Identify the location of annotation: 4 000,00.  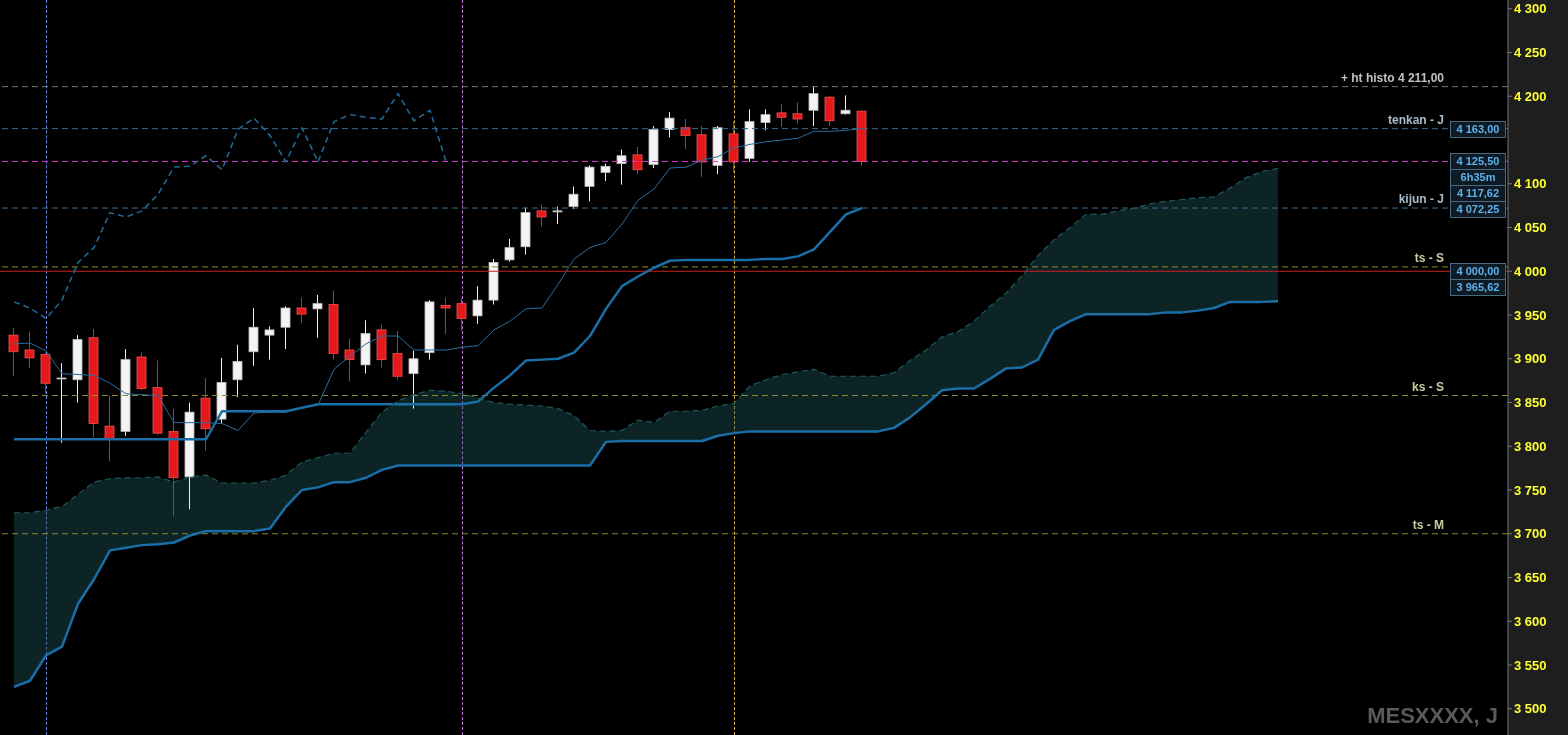
(1478, 272).